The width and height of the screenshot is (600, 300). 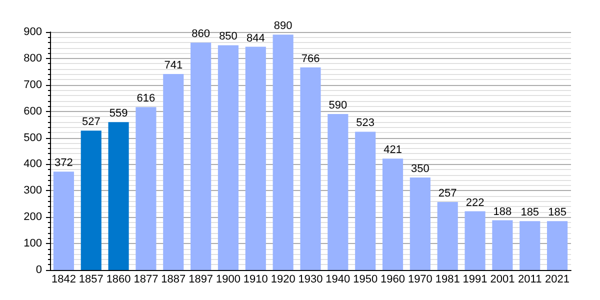 What do you see at coordinates (310, 280) in the screenshot?
I see `x-tick-label: 1930` at bounding box center [310, 280].